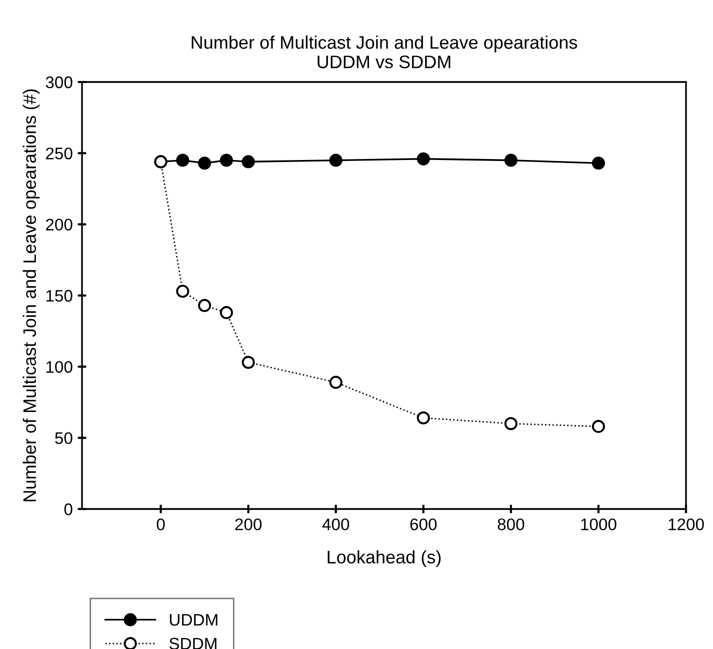 This screenshot has width=713, height=649. What do you see at coordinates (59, 154) in the screenshot?
I see `y-tick-label: 250` at bounding box center [59, 154].